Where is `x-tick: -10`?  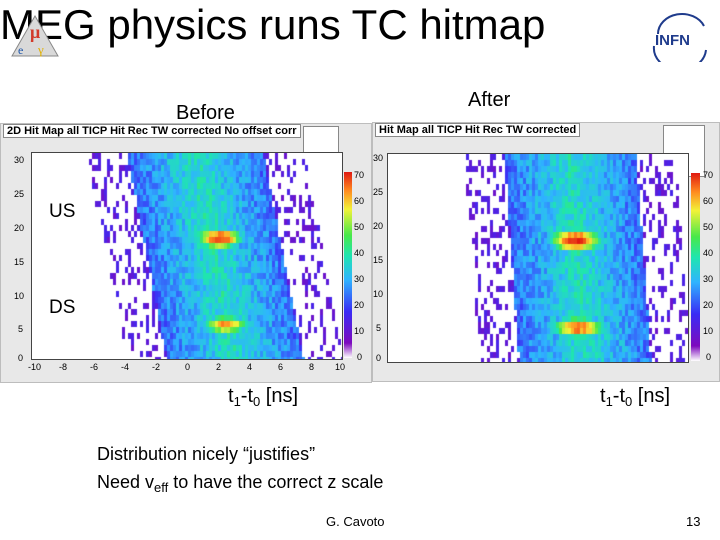
x-tick: -10 is located at coordinates (35, 367).